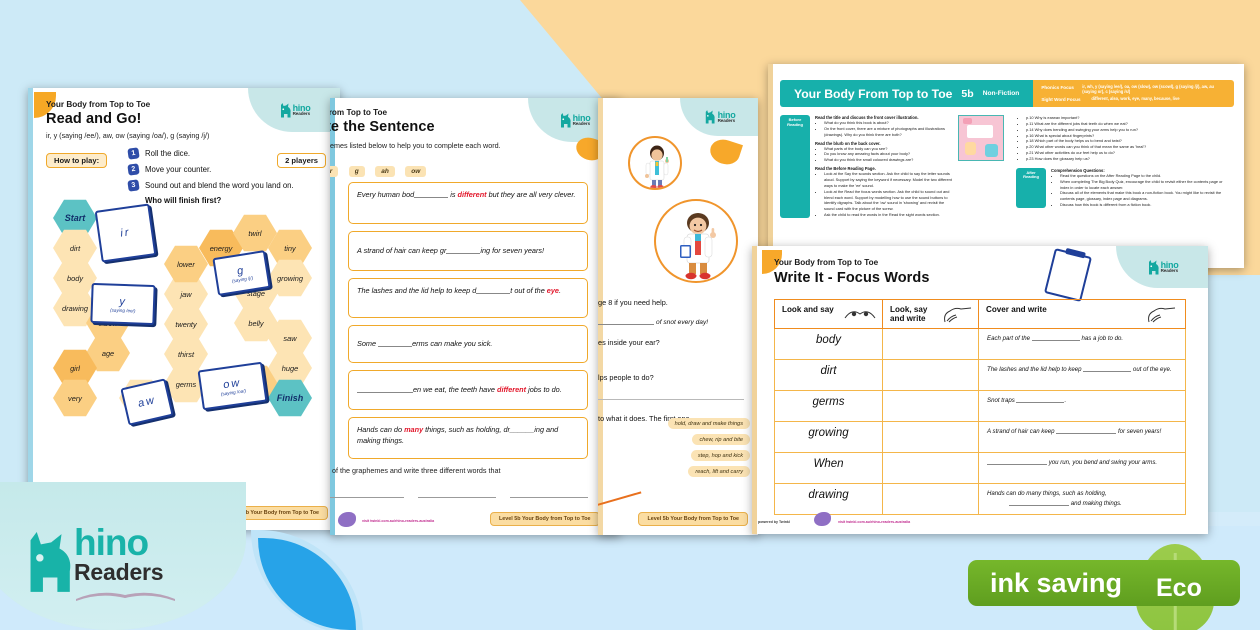  I want to click on step-text: Roll the dice., so click(168, 153).